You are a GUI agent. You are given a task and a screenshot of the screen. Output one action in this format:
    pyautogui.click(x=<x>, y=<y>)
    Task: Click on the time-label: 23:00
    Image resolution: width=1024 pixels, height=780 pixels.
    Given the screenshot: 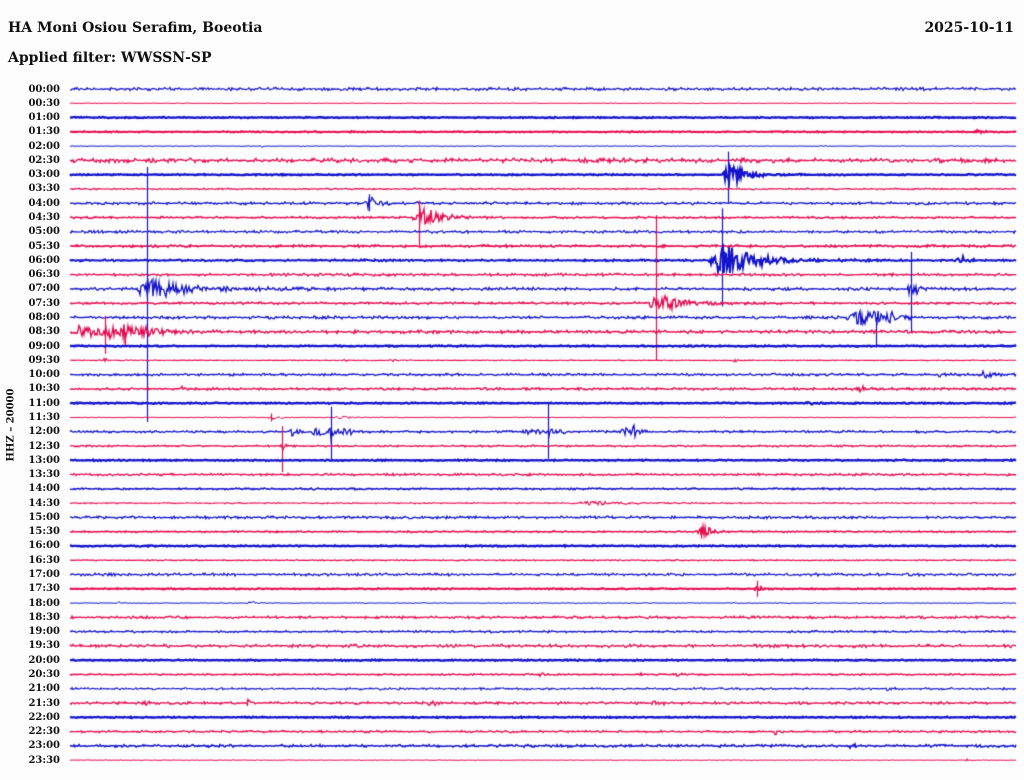 What is the action you would take?
    pyautogui.click(x=44, y=746)
    